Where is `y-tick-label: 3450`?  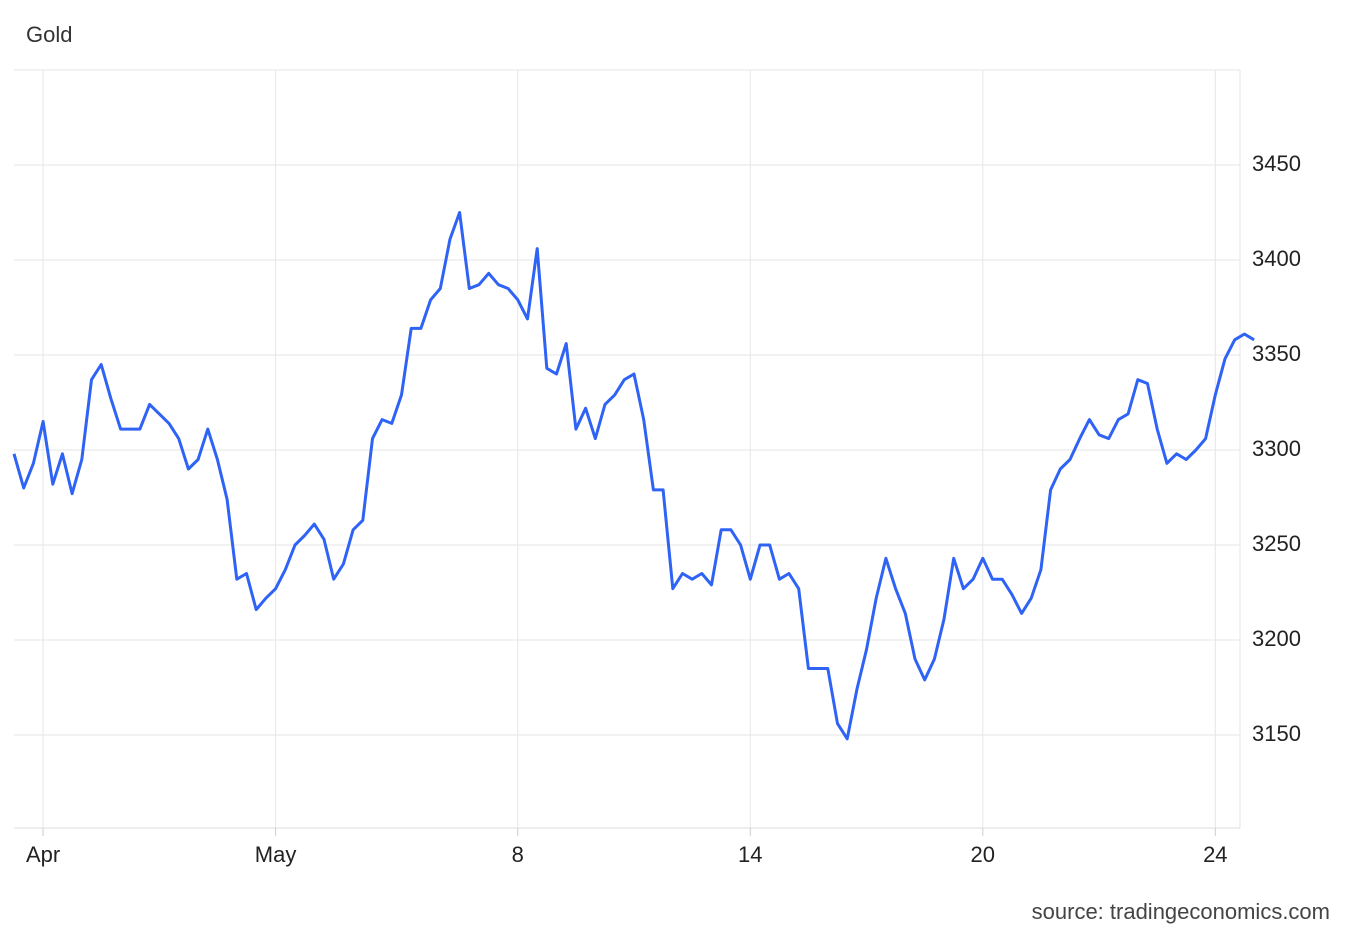
y-tick-label: 3450 is located at coordinates (1276, 163).